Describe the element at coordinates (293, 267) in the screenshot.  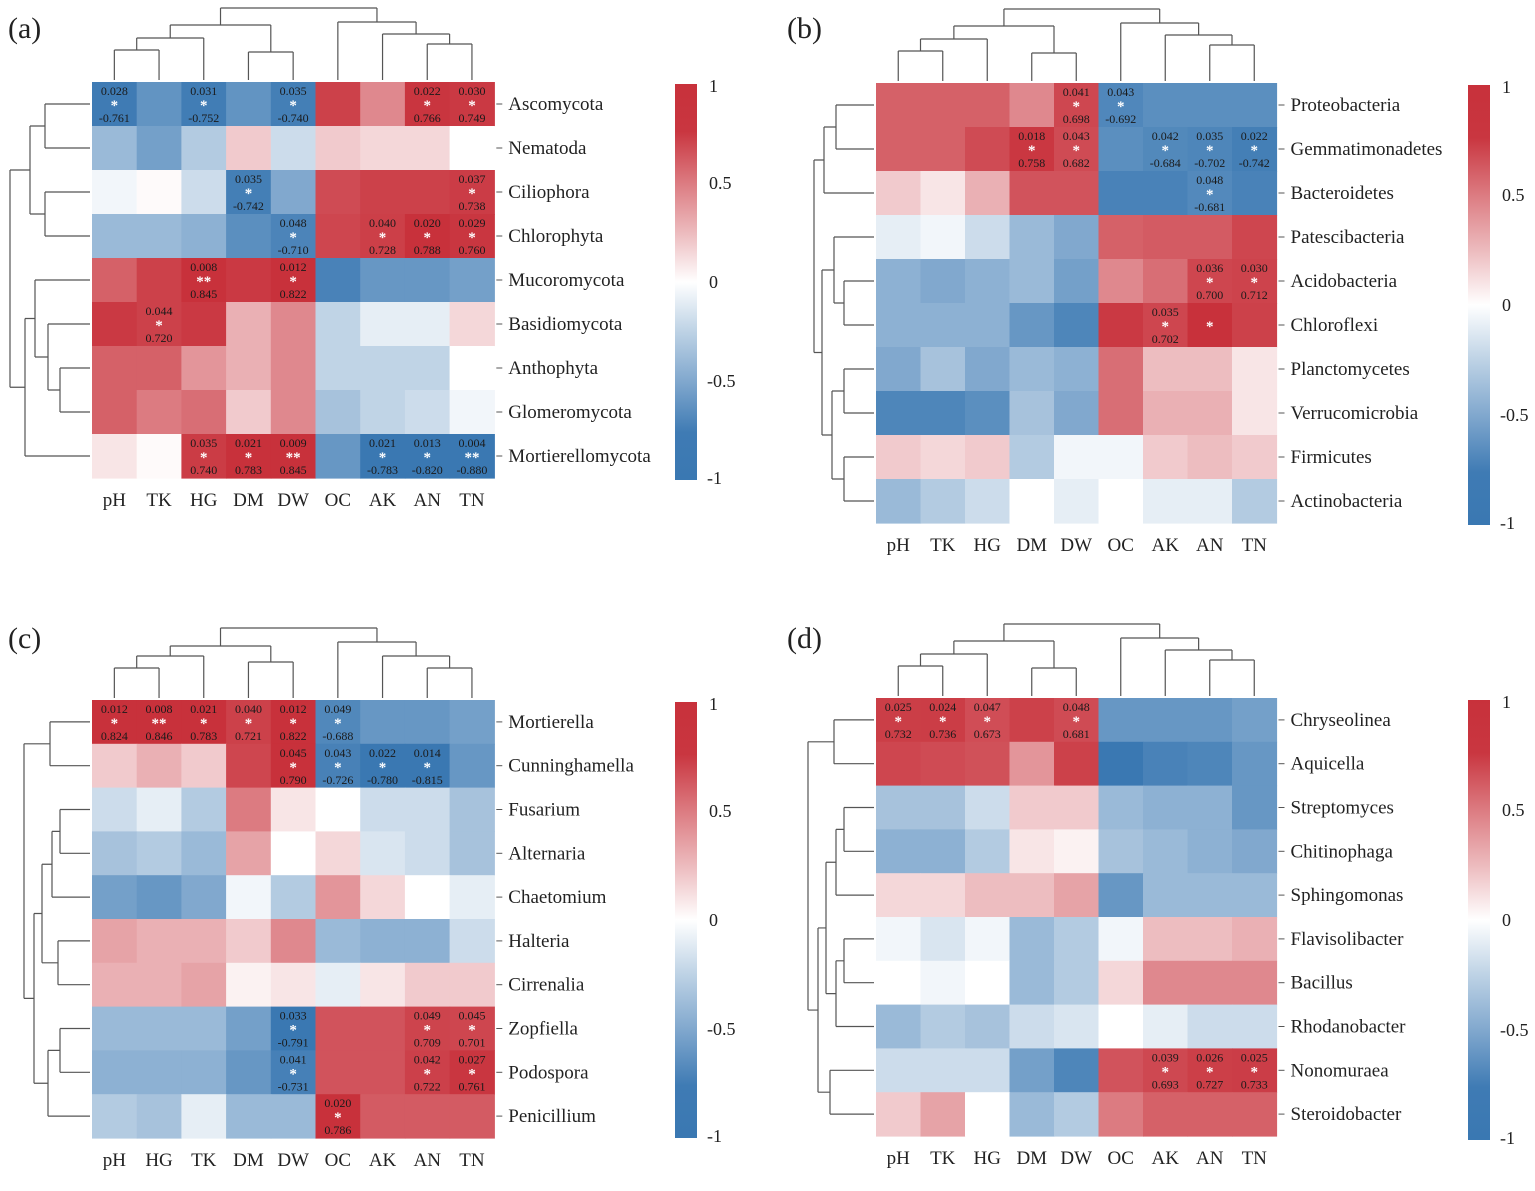
I see `cell-p-value: 0.012` at that location.